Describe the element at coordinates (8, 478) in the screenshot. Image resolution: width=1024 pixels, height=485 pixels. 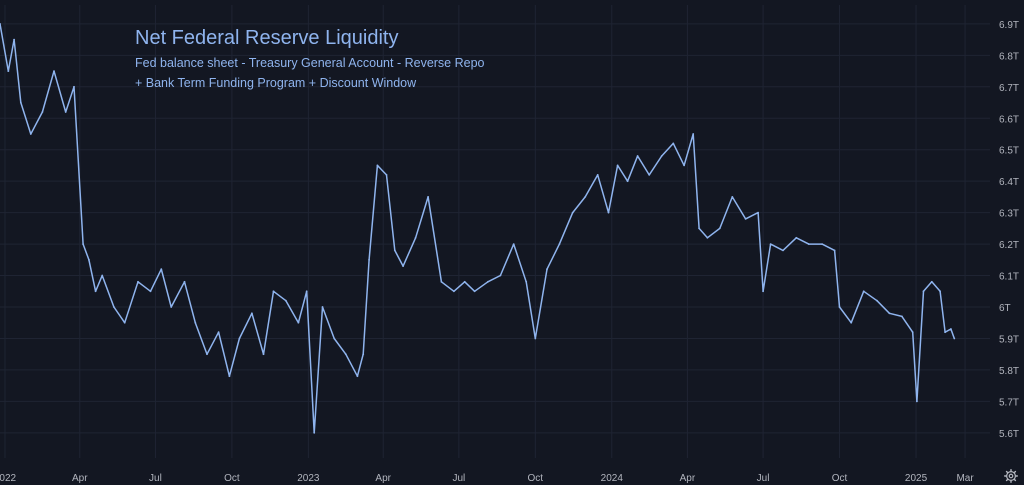
I see `x-tick-label: 2022` at that location.